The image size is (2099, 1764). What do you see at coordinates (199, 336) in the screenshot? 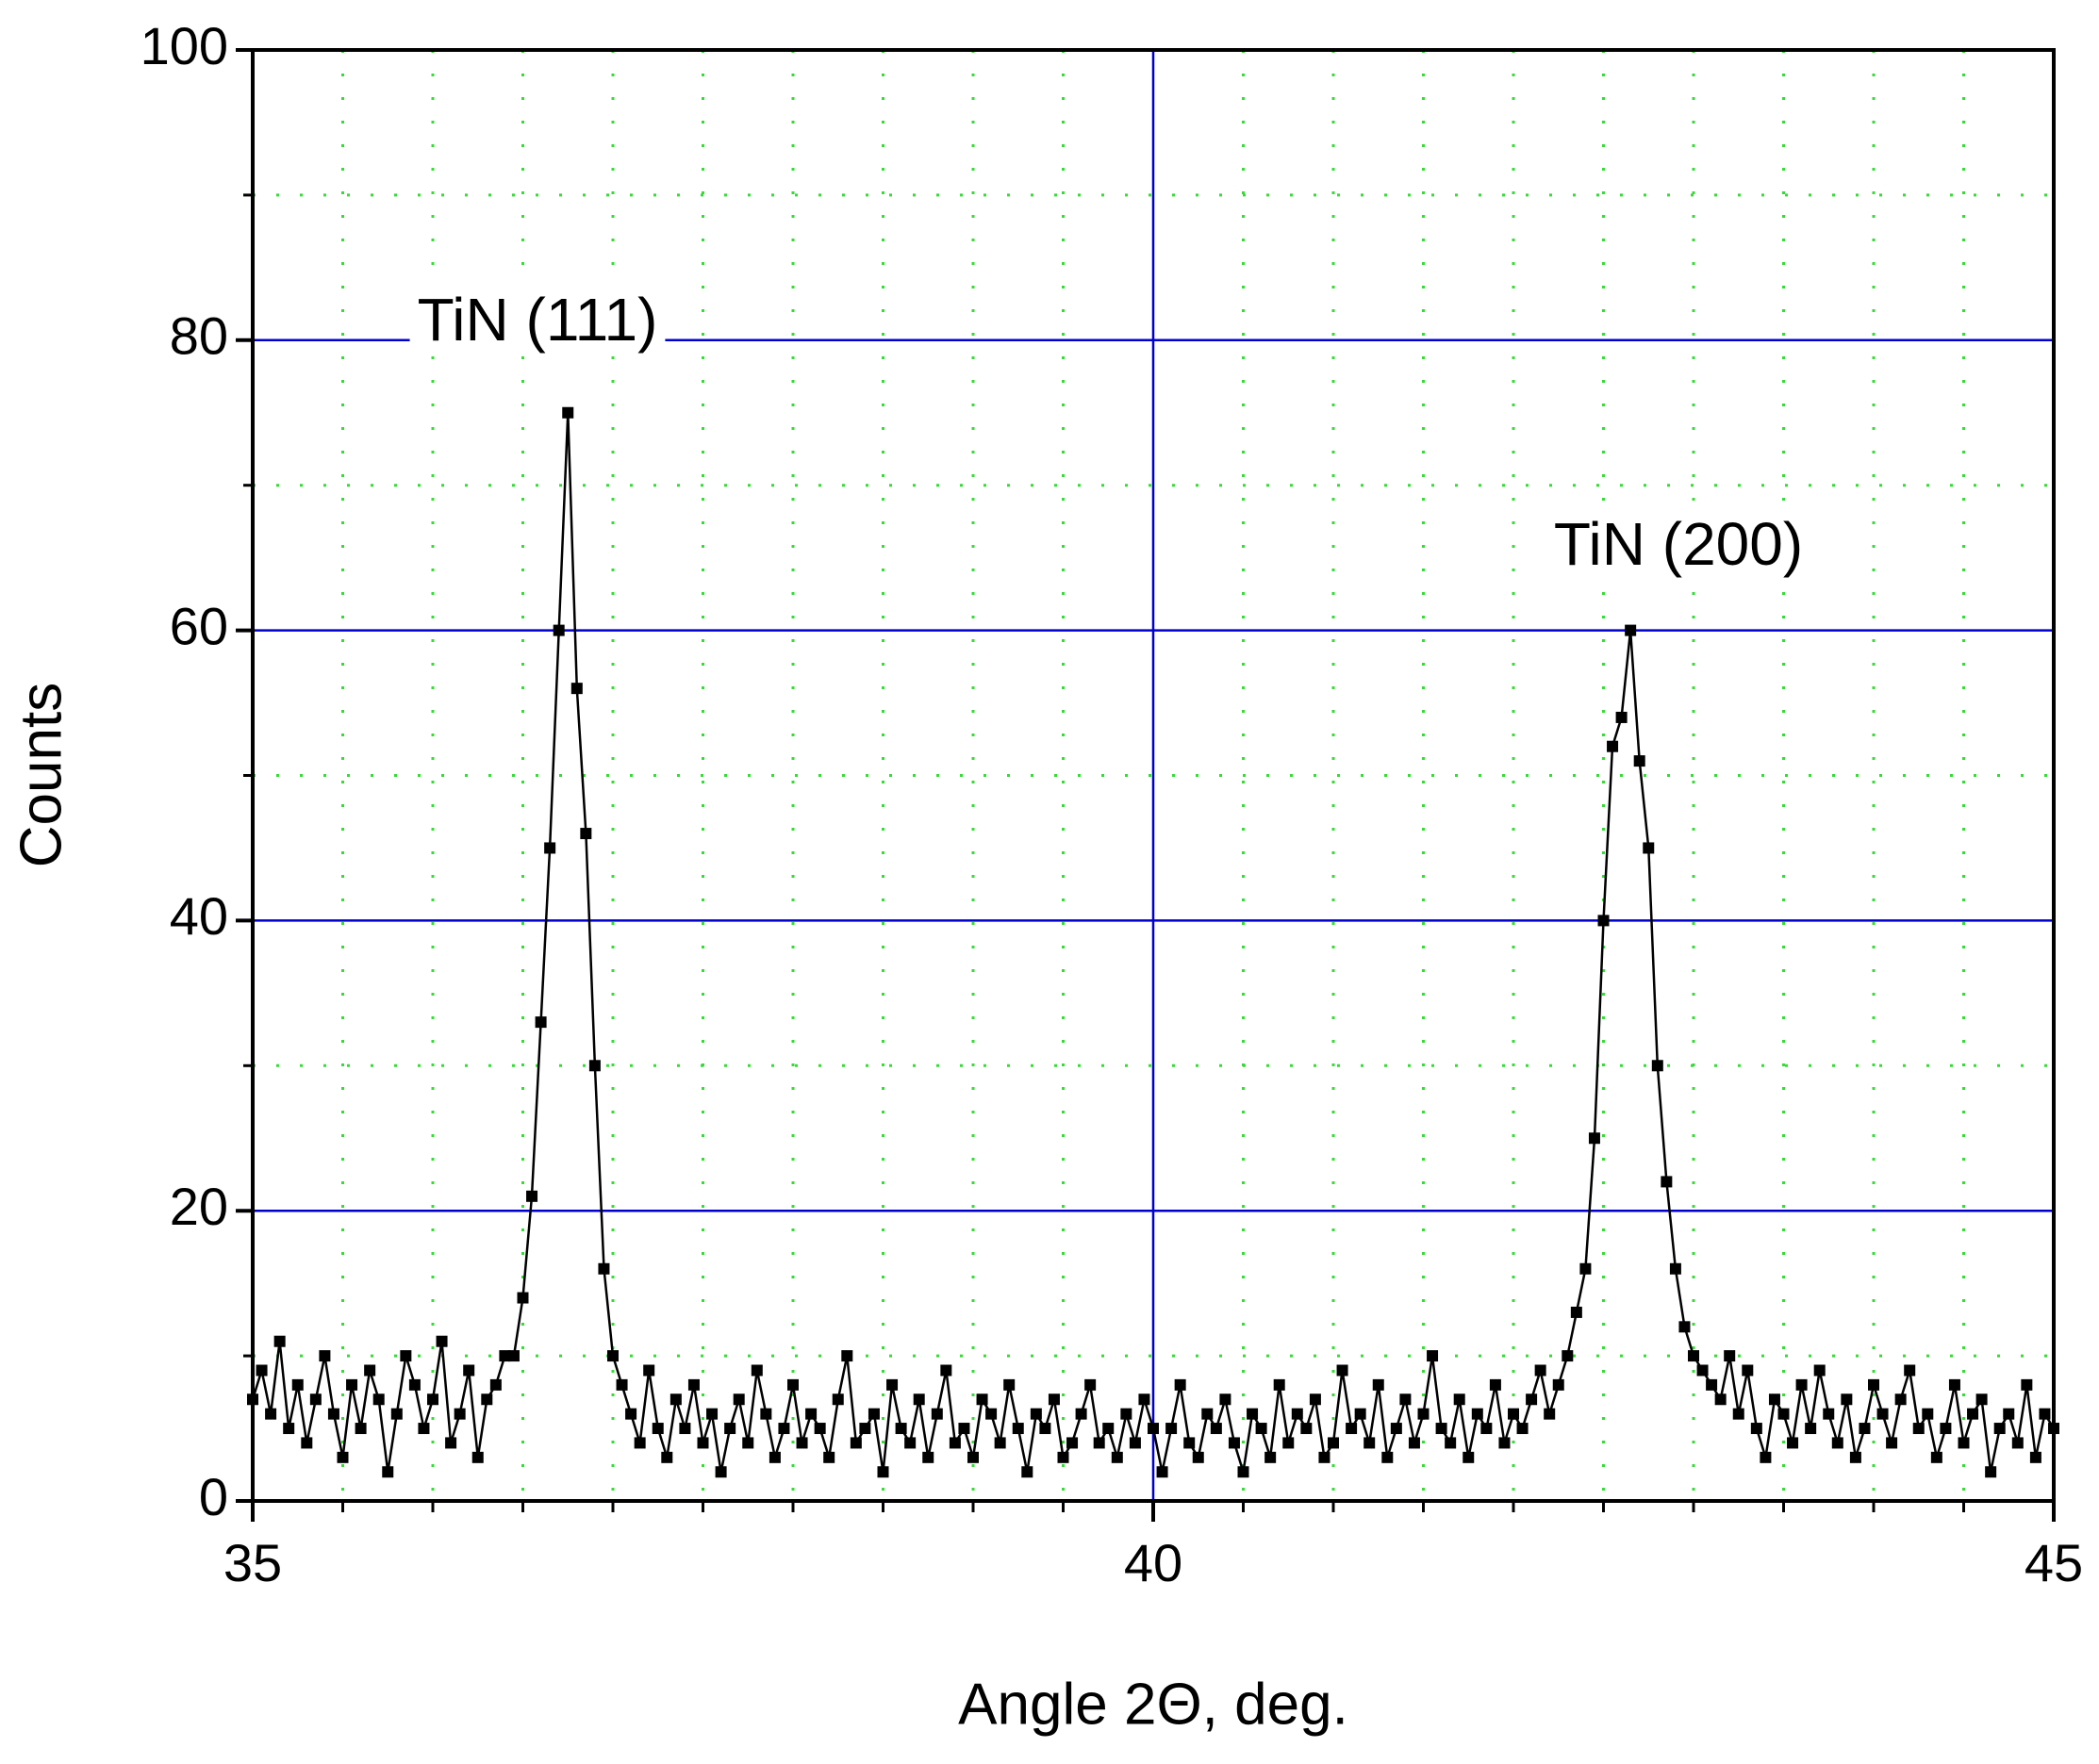
I see `y-tick-label: 80` at bounding box center [199, 336].